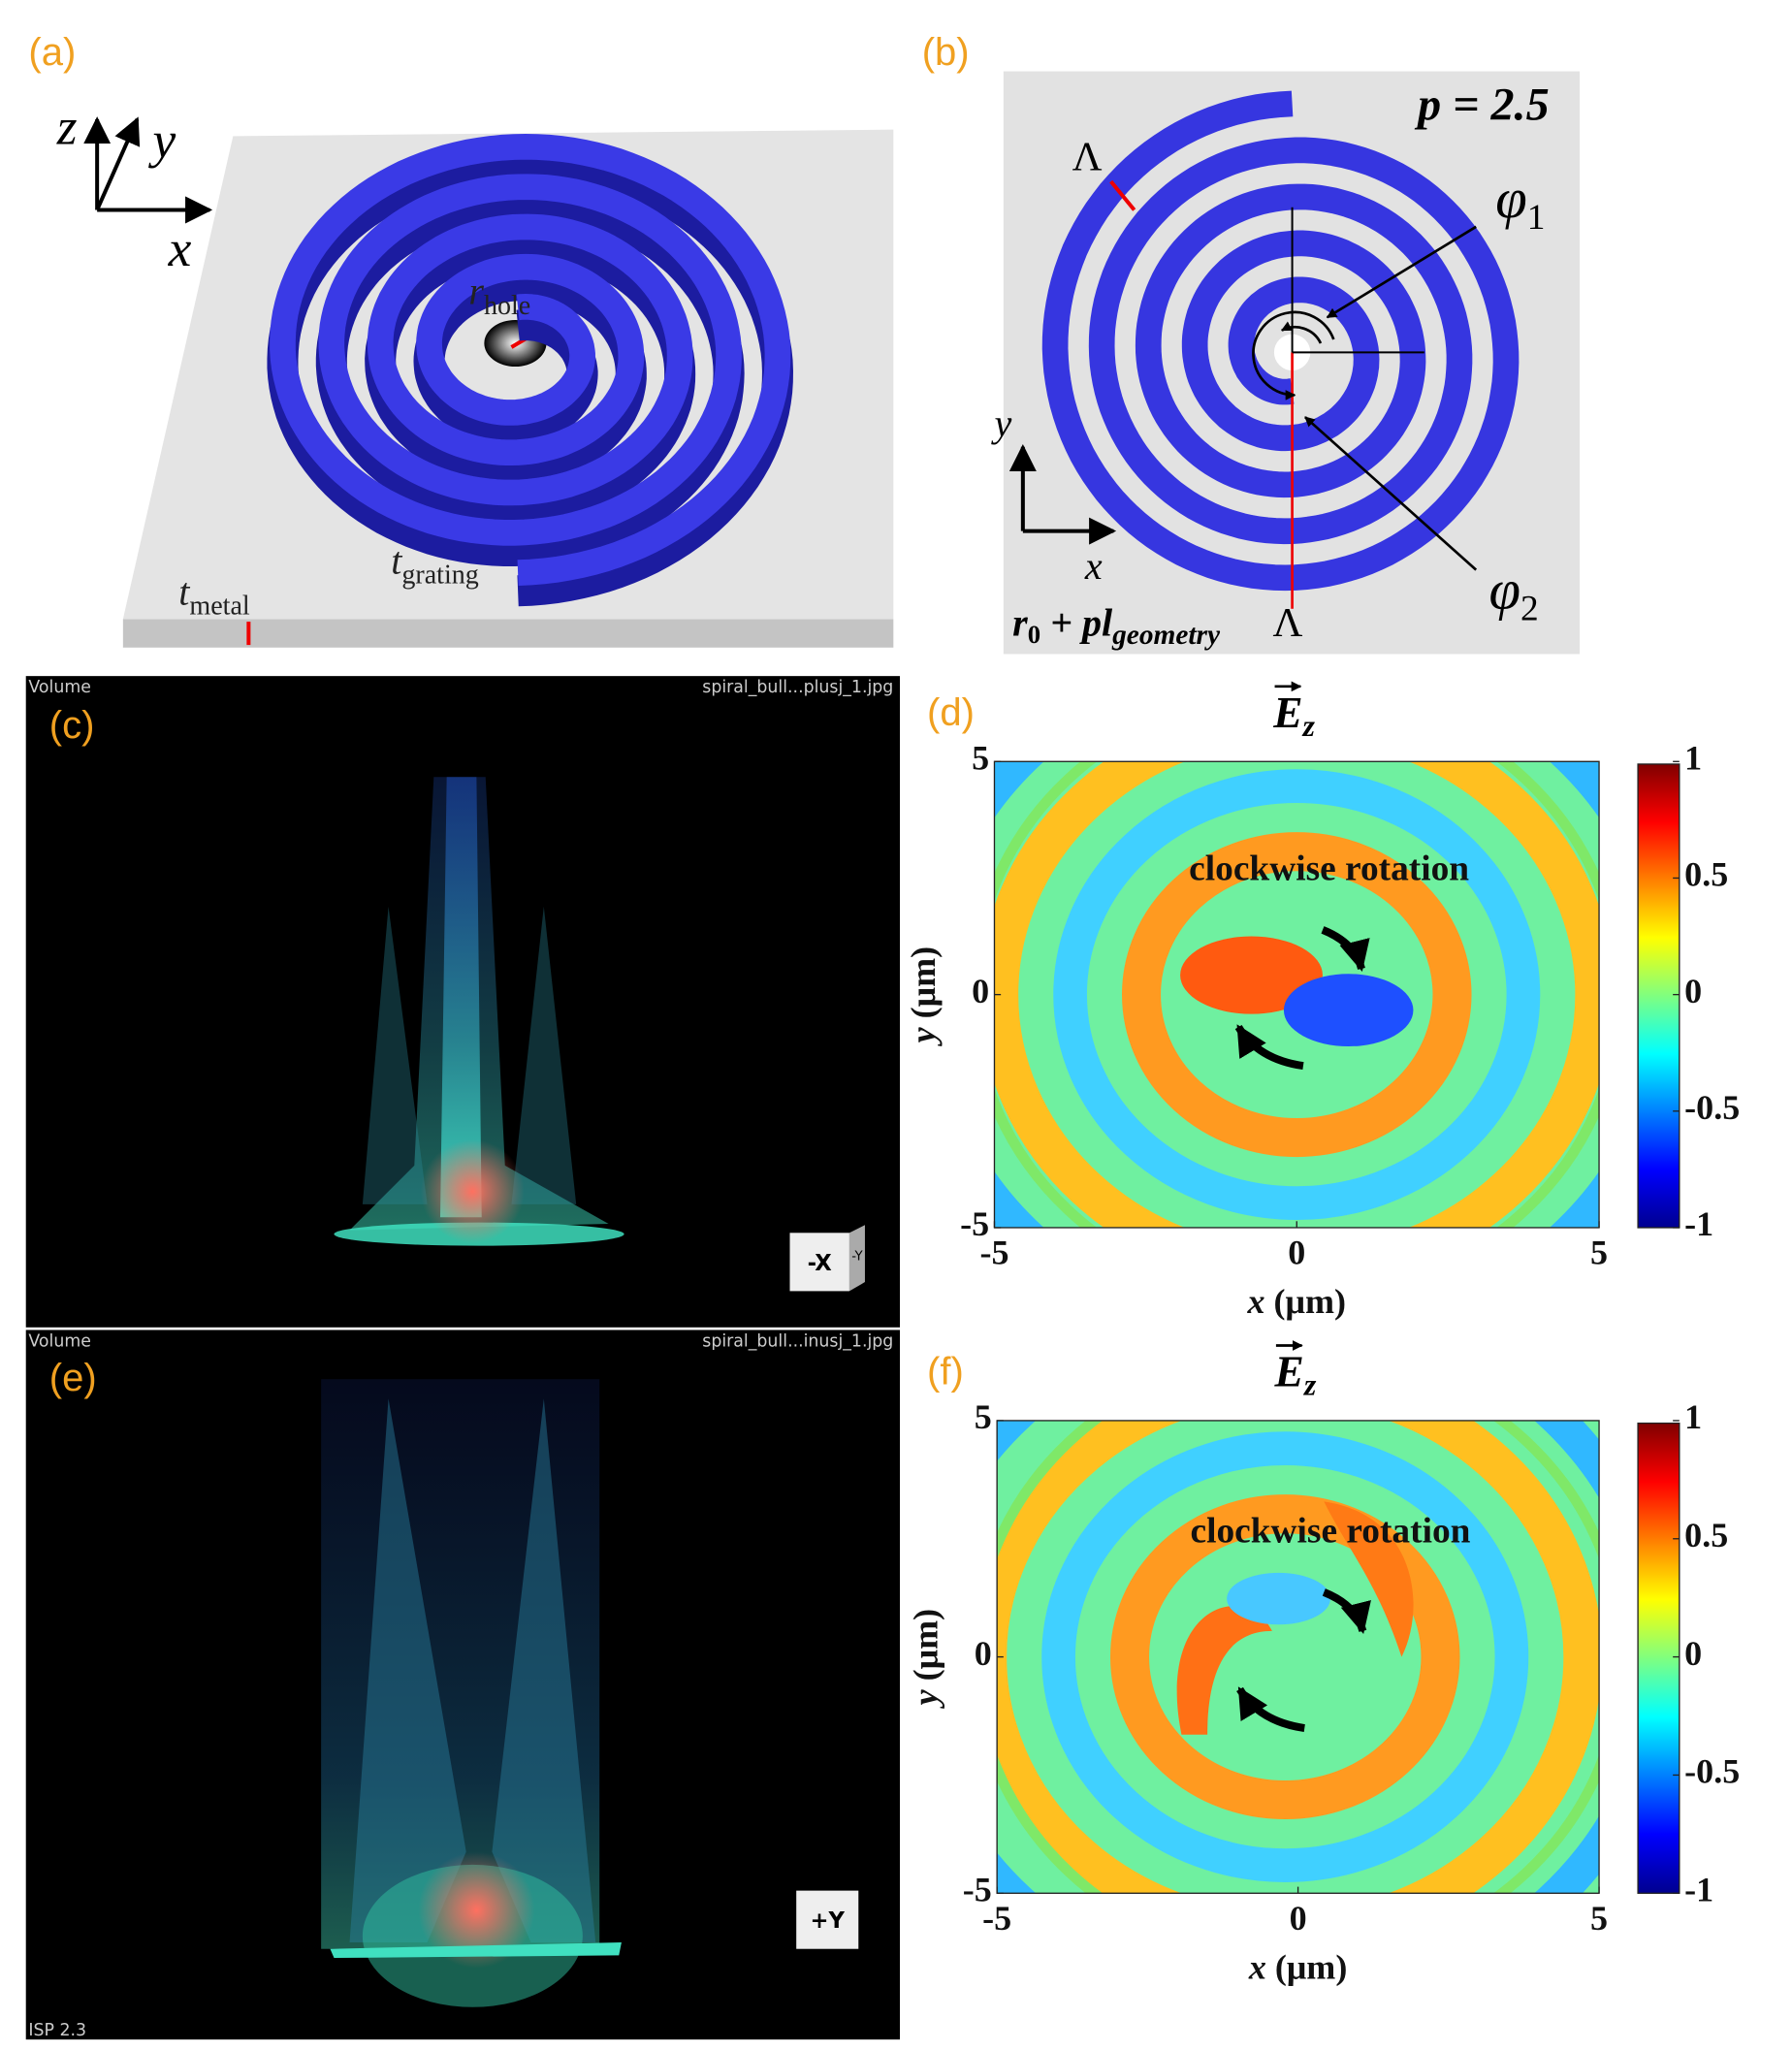  I want to click on symbol: t, so click(396, 561).